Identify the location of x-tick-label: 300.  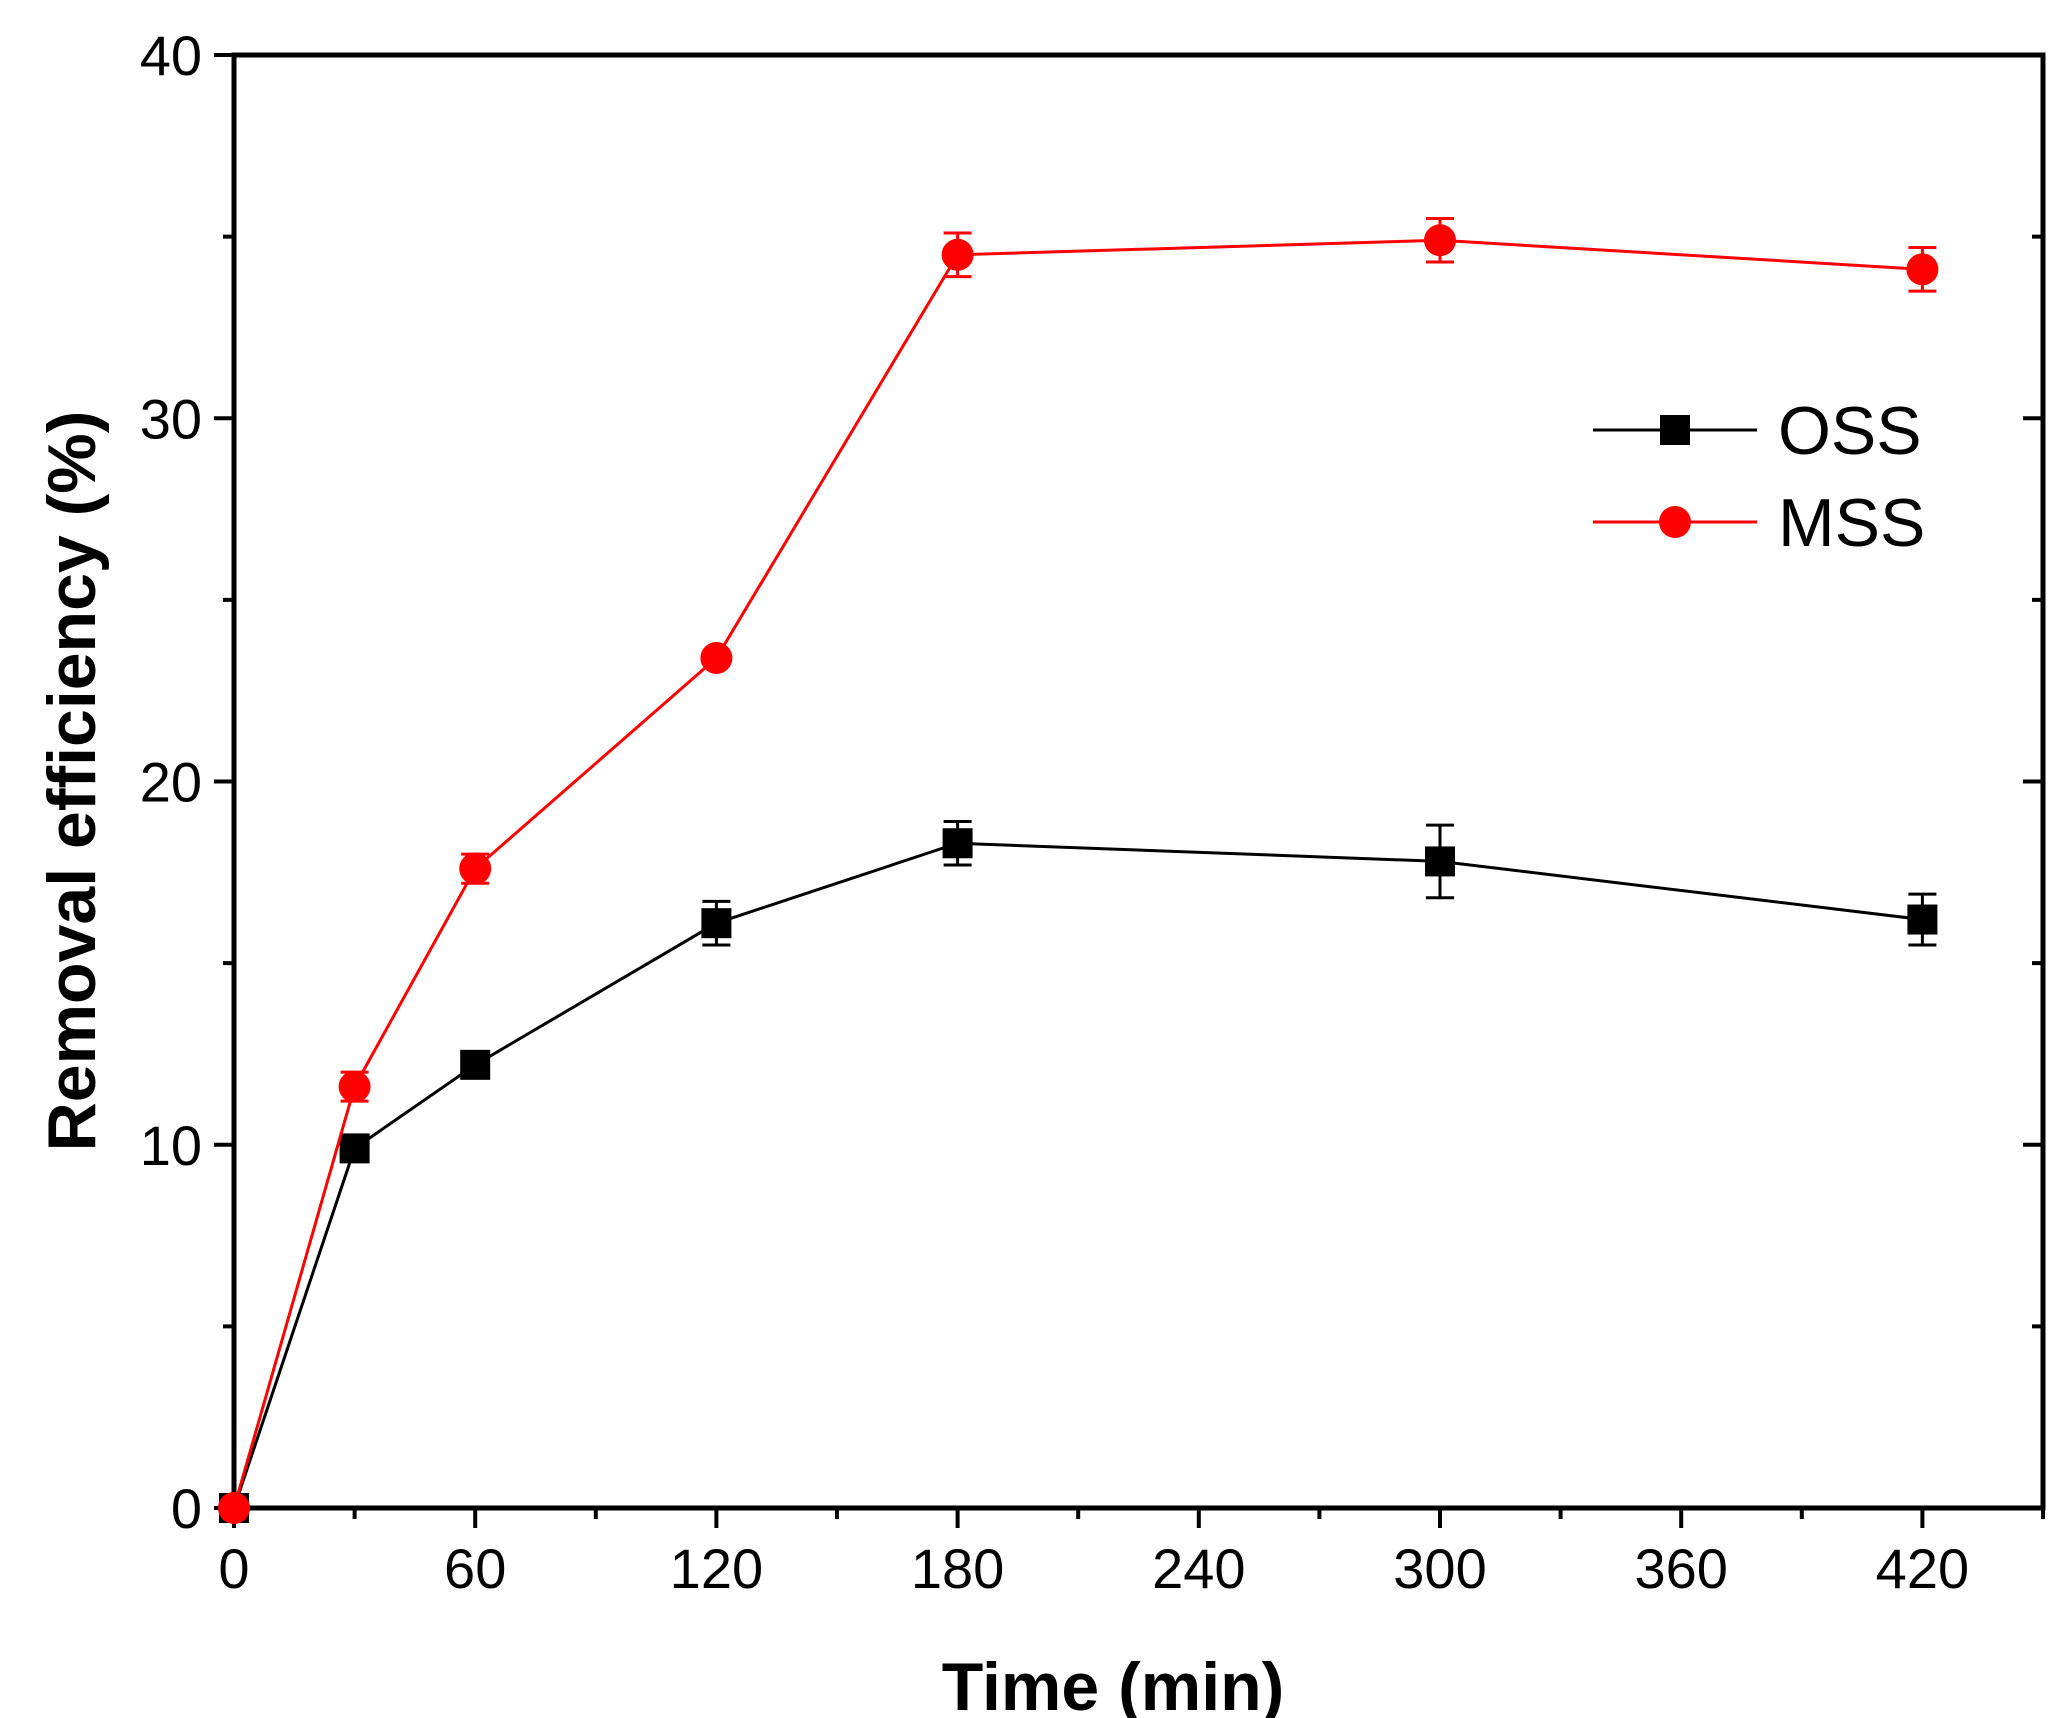
(1439, 1568).